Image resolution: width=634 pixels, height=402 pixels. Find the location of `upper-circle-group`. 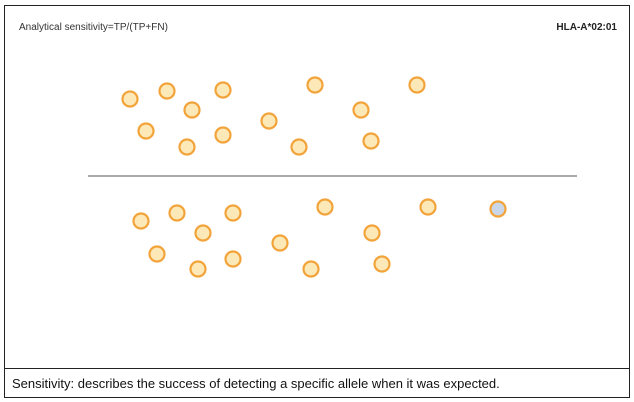

upper-circle-group is located at coordinates (273, 116).